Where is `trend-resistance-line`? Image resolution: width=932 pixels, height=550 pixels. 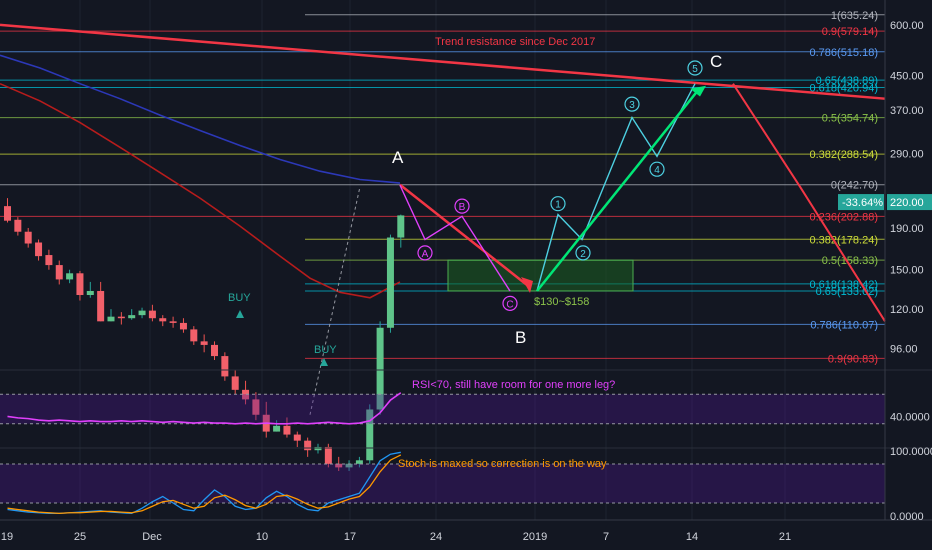 trend-resistance-line is located at coordinates (443, 61).